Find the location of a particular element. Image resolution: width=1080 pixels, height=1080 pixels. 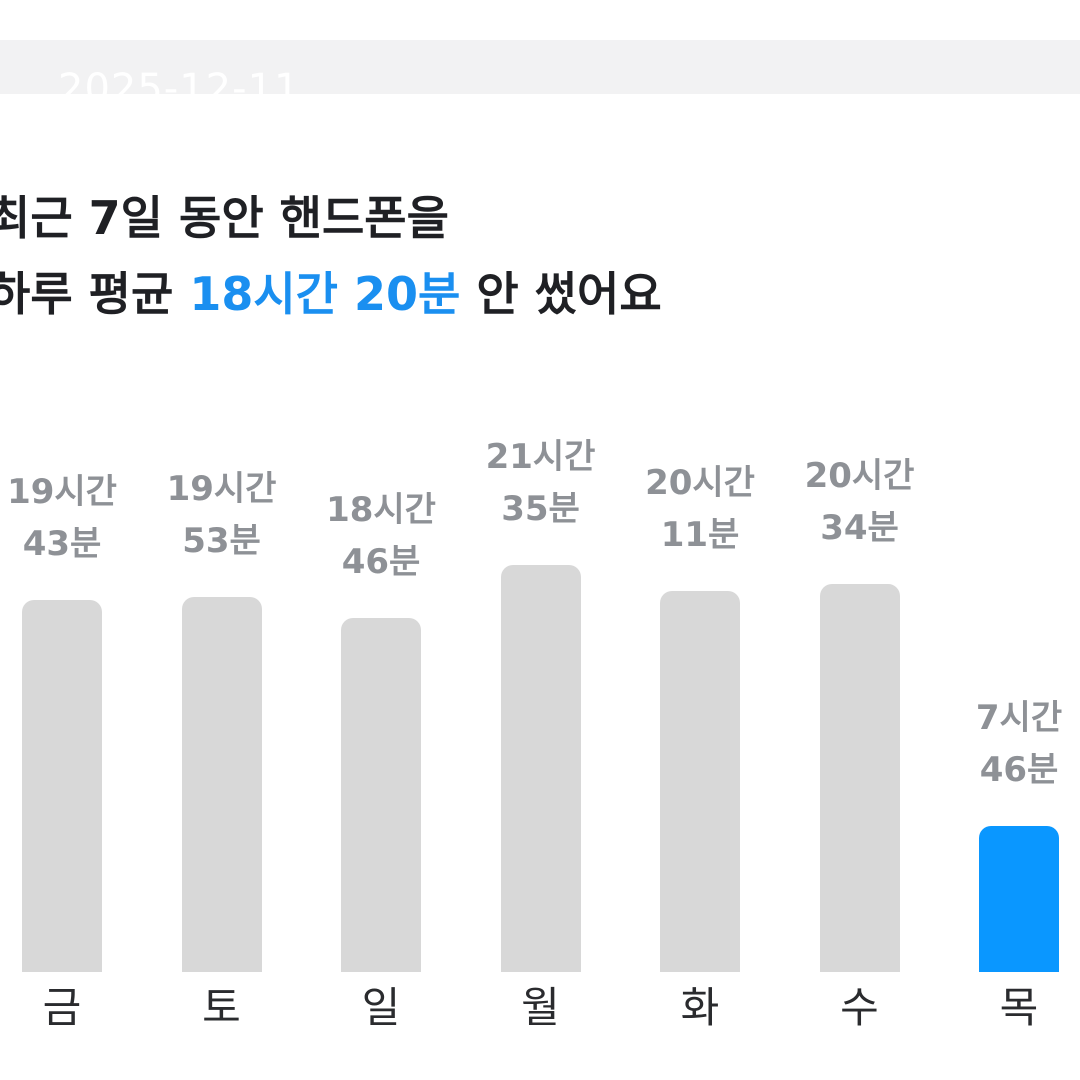

bar-value-label: 7시간 46분 is located at coordinates (1009, 744).